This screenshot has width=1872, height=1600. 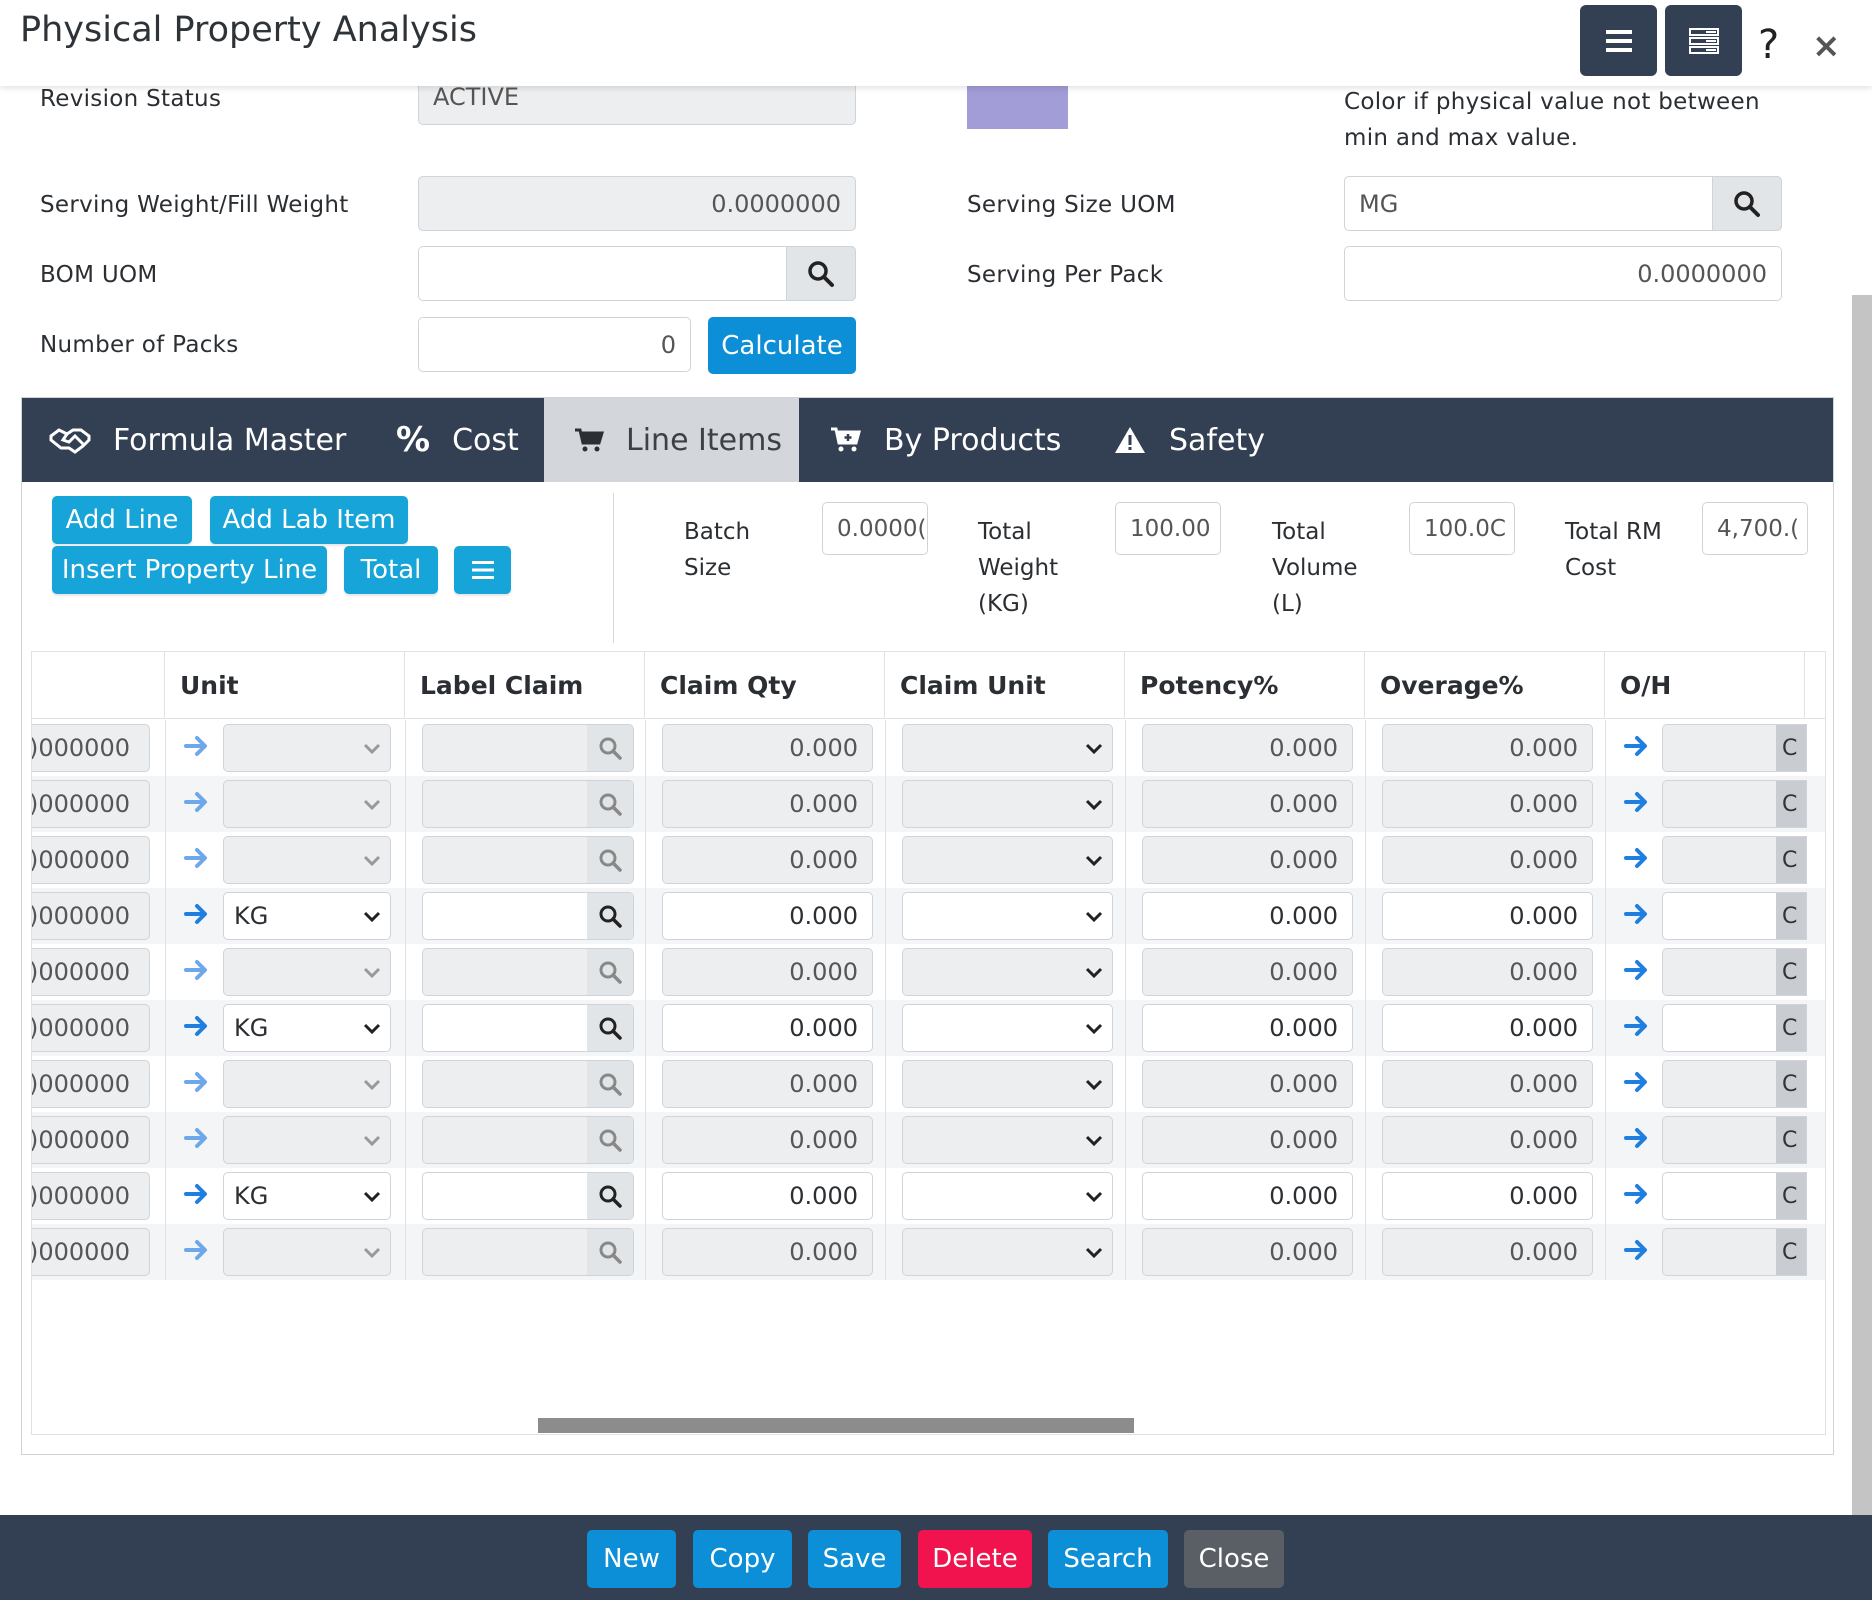 I want to click on number-of-packs-field: 0, so click(x=554, y=344).